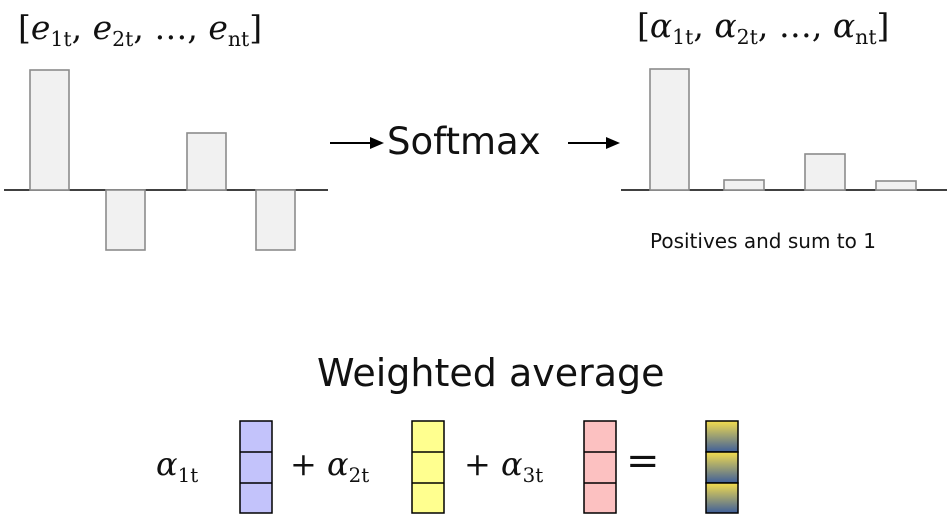 Image resolution: width=949 pixels, height=516 pixels. I want to click on result-vector, so click(722, 467).